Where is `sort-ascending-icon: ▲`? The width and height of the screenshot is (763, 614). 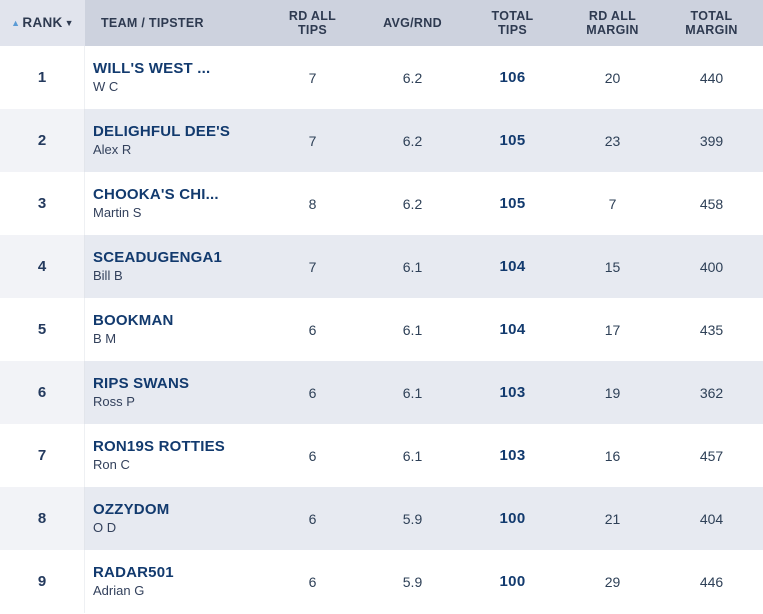
sort-ascending-icon: ▲ is located at coordinates (16, 22).